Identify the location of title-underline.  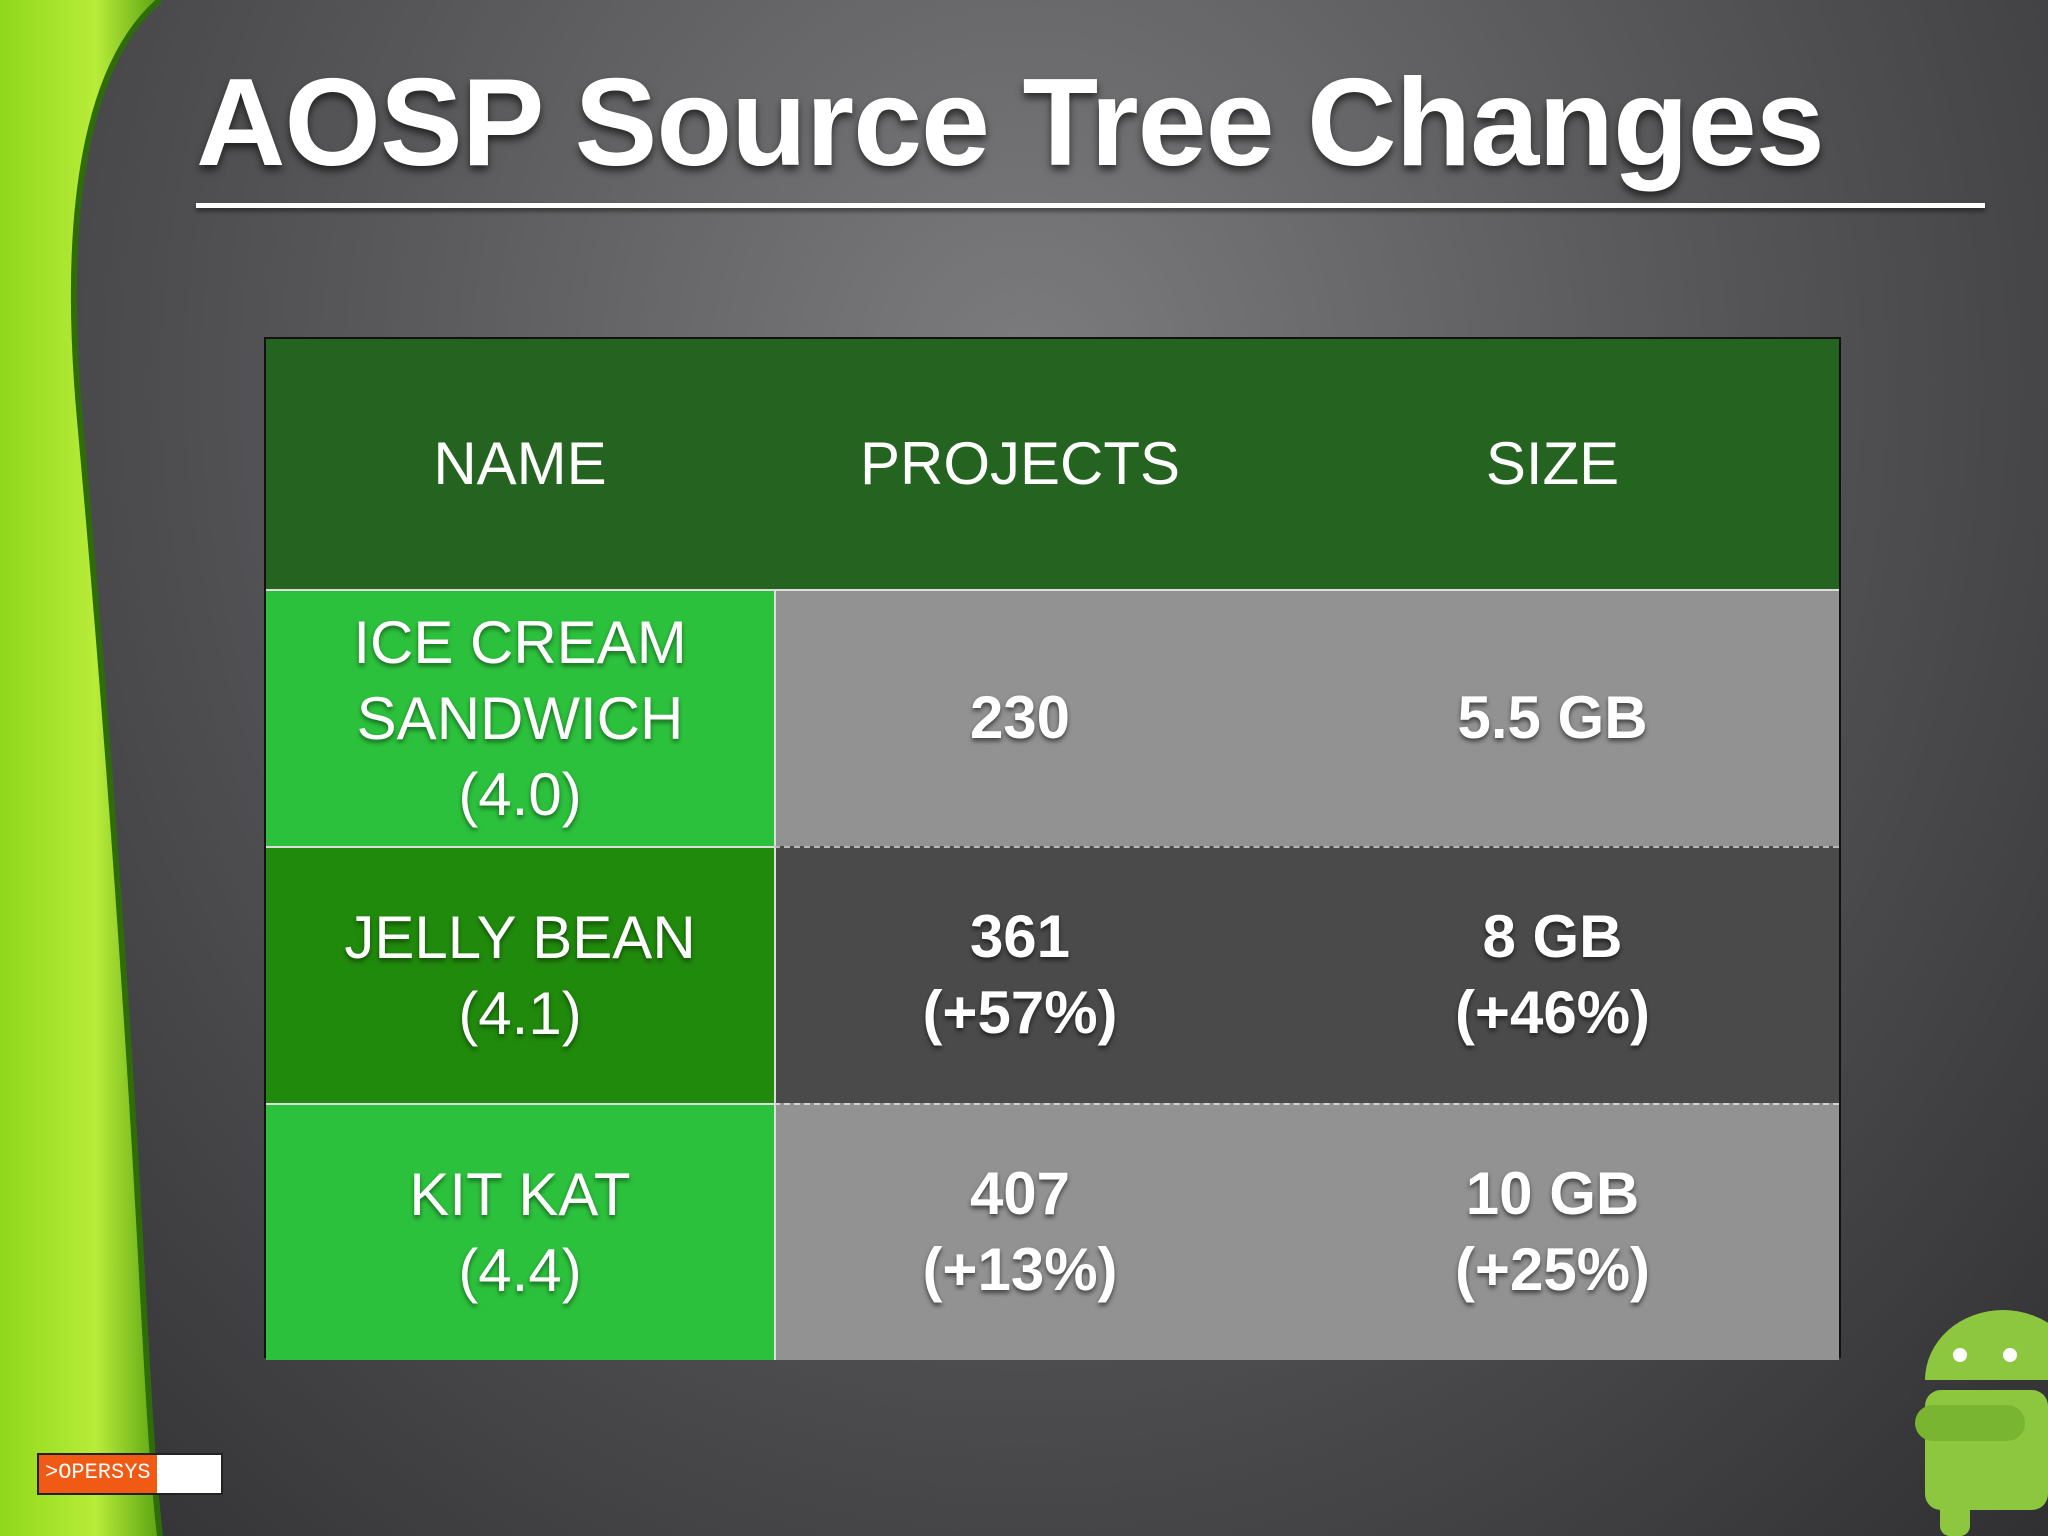
(1090, 205).